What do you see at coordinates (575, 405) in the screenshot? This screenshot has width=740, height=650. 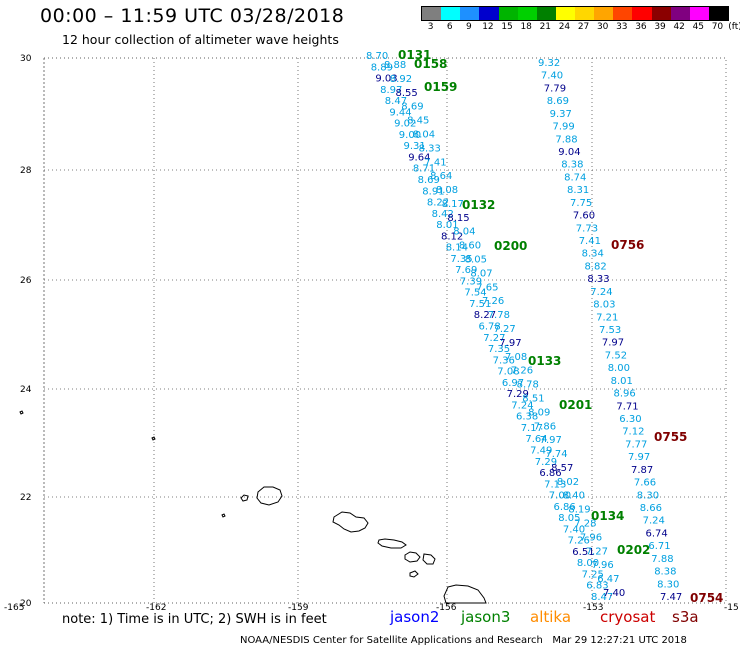 I see `pass-time-label: 0201` at bounding box center [575, 405].